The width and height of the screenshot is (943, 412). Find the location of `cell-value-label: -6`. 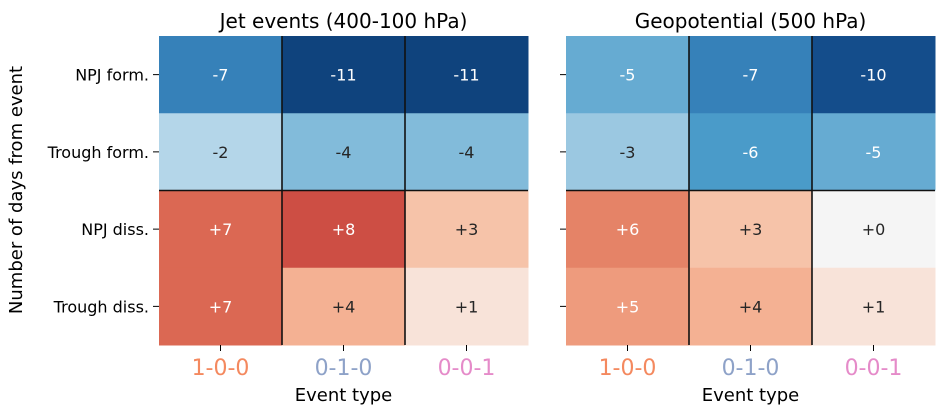

cell-value-label: -6 is located at coordinates (751, 152).